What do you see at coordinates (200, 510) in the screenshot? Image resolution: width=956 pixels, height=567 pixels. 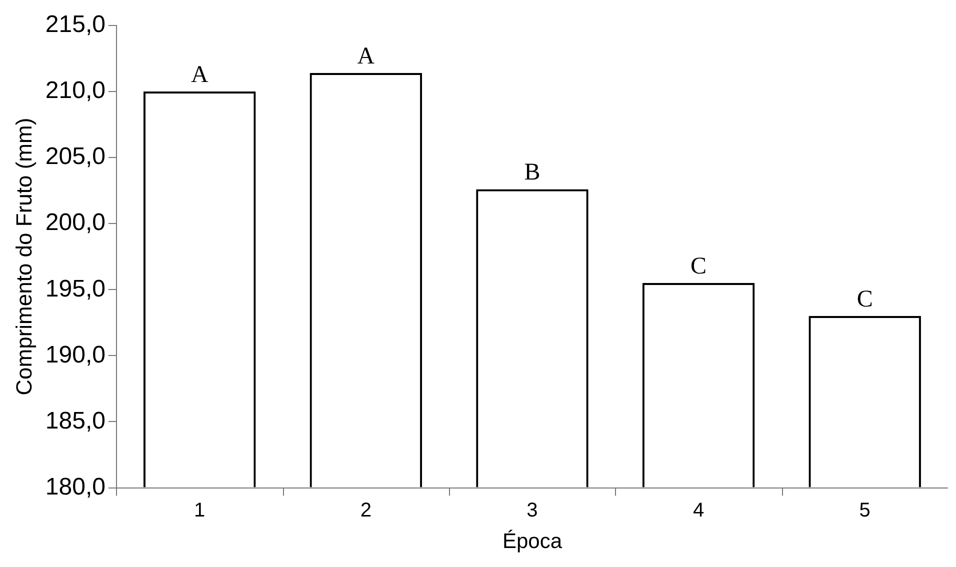 I see `x-tick-label: 1` at bounding box center [200, 510].